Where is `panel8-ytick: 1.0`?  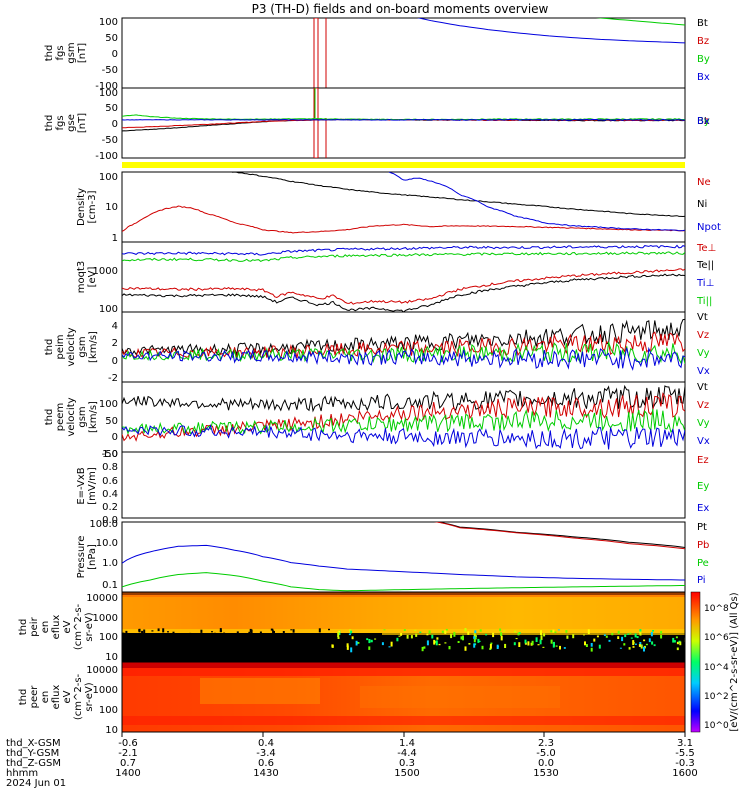 panel8-ytick: 1.0 is located at coordinates (110, 454).